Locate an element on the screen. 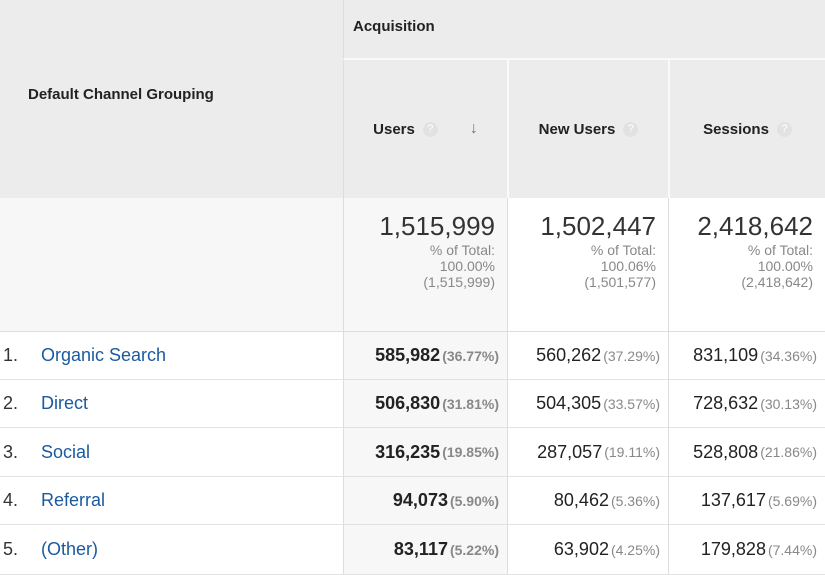 This screenshot has width=825, height=575. dimension-header-cell: Default Channel Grouping is located at coordinates (171, 99).